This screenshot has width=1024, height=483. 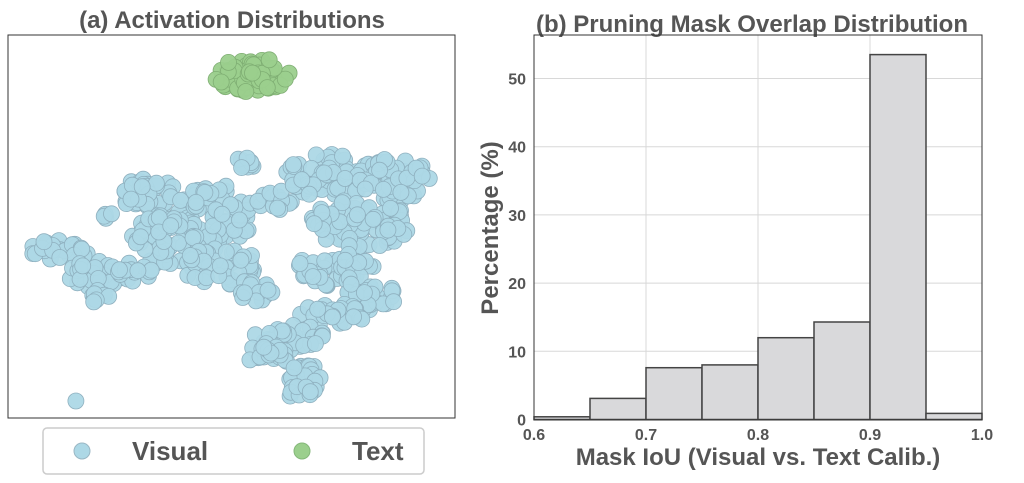 I want to click on panel-b-title: (b) Pruning Mask Overlap Distribution, so click(x=752, y=24).